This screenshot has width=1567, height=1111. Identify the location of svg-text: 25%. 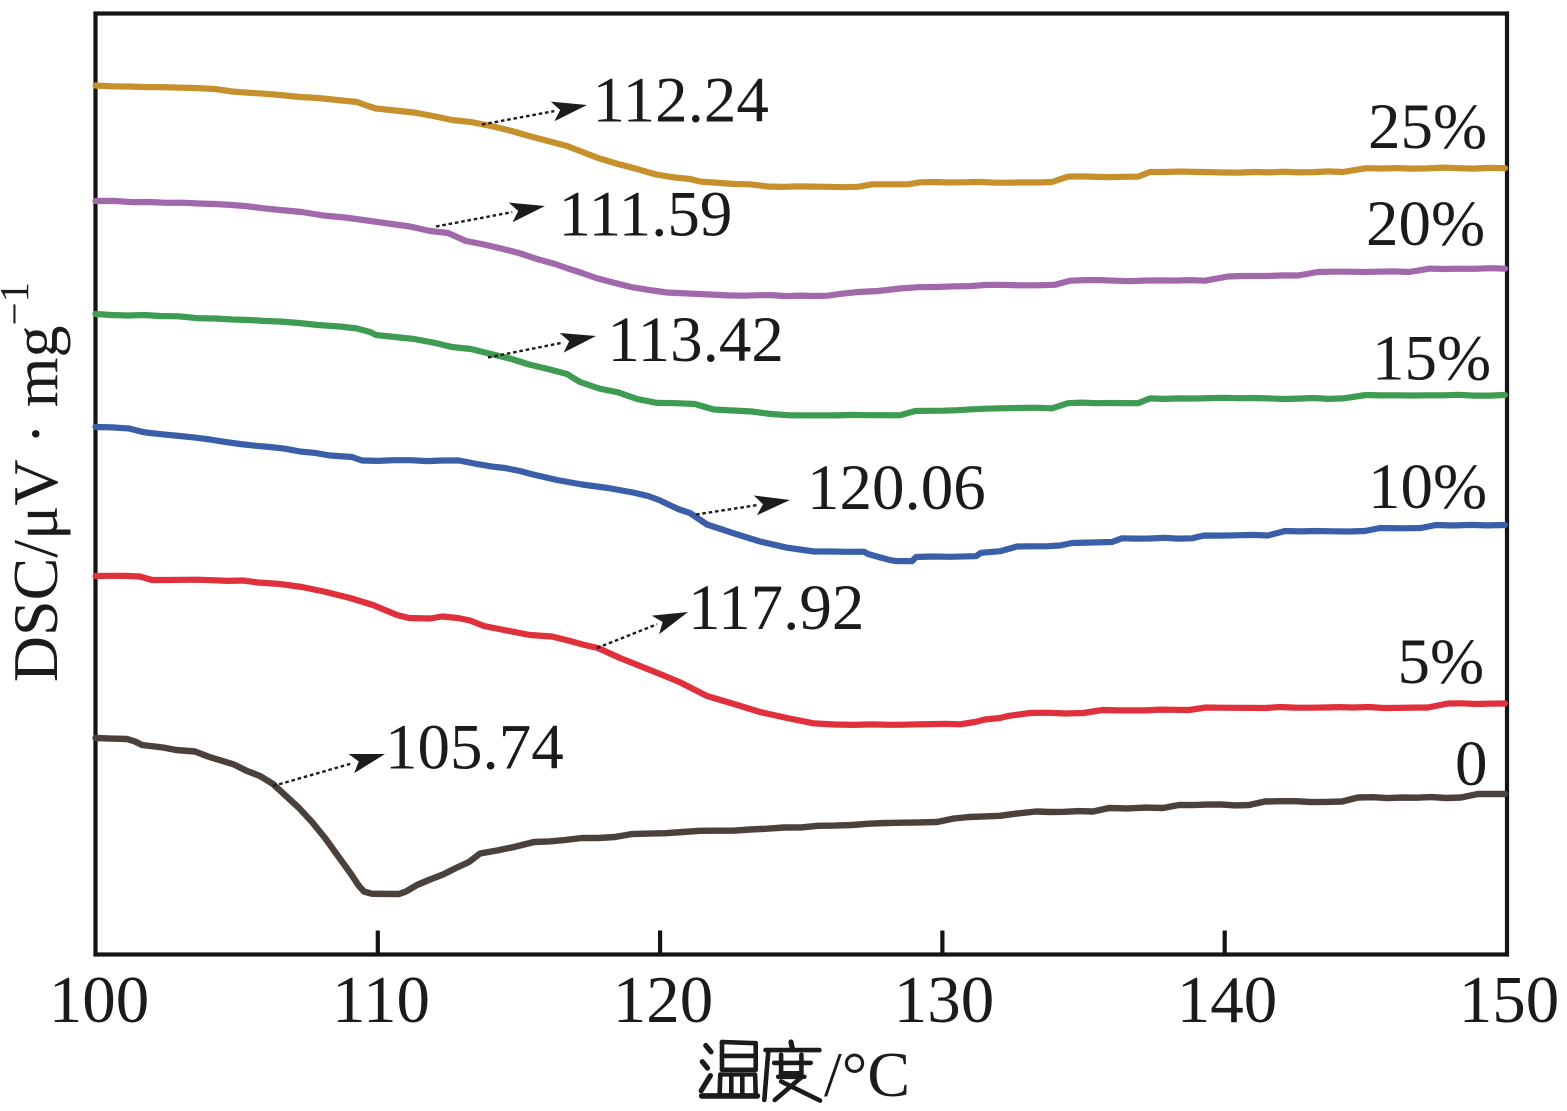
(1427, 127).